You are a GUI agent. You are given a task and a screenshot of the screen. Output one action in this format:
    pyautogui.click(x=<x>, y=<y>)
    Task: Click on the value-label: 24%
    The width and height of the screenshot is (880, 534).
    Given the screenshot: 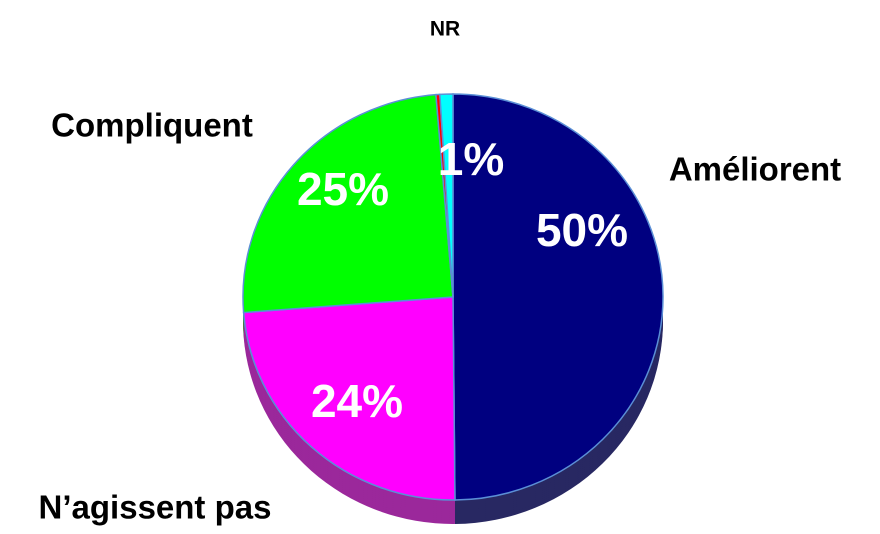 What is the action you would take?
    pyautogui.click(x=357, y=401)
    